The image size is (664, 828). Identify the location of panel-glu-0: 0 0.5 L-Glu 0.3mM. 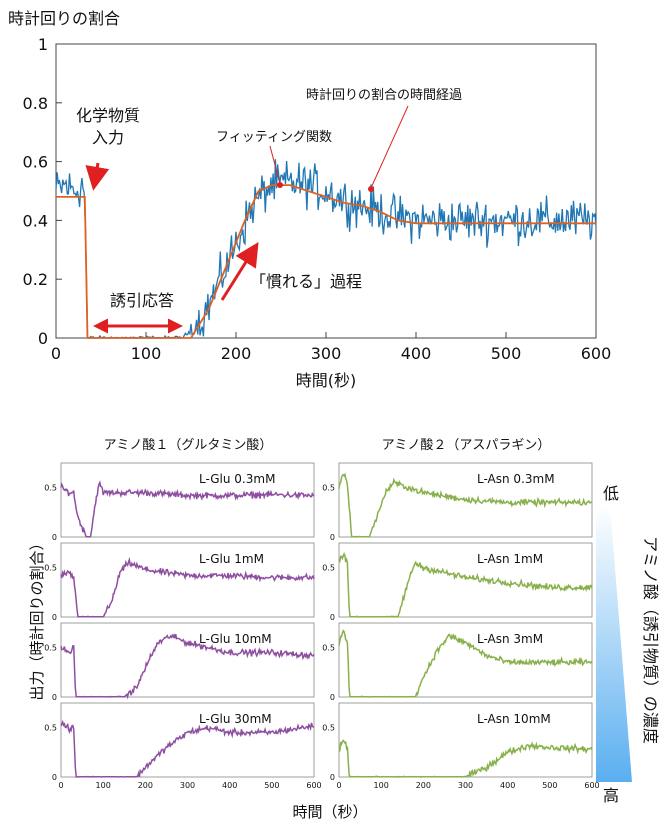
(179, 502).